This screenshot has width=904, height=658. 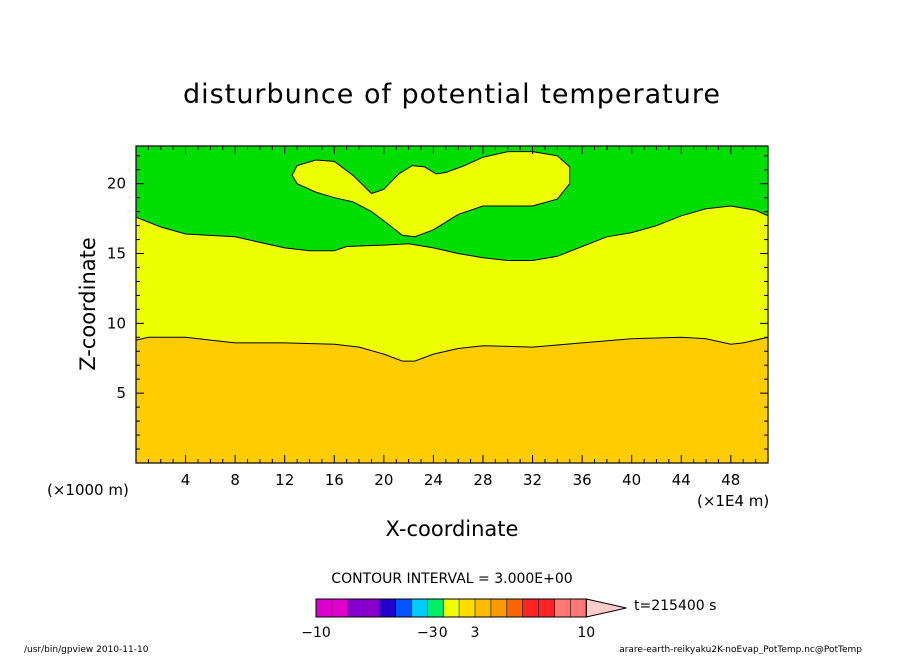 I want to click on contour-interval-label: CONTOUR INTERVAL = 3.000E+00, so click(x=451, y=579).